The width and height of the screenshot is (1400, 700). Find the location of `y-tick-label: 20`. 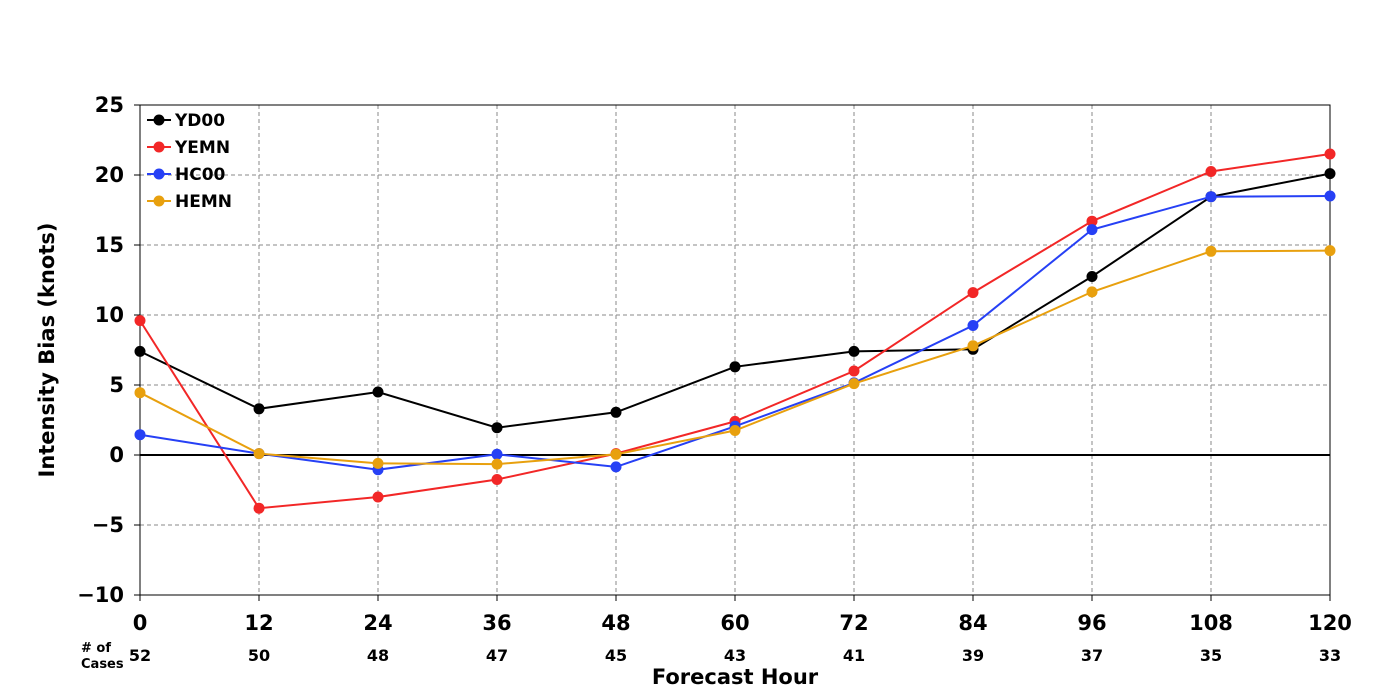

y-tick-label: 20 is located at coordinates (109, 175).